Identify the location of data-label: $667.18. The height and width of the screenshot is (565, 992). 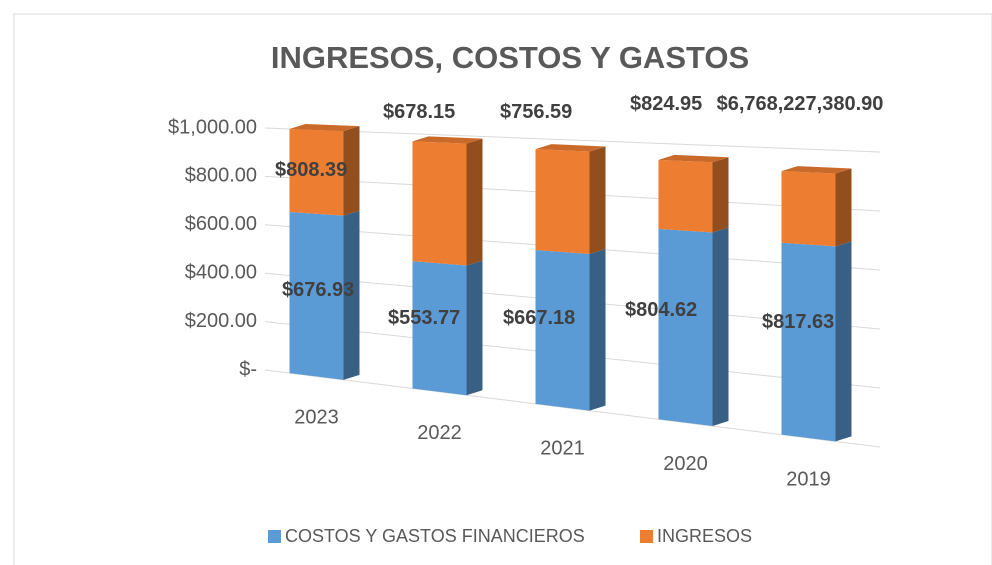
(539, 318).